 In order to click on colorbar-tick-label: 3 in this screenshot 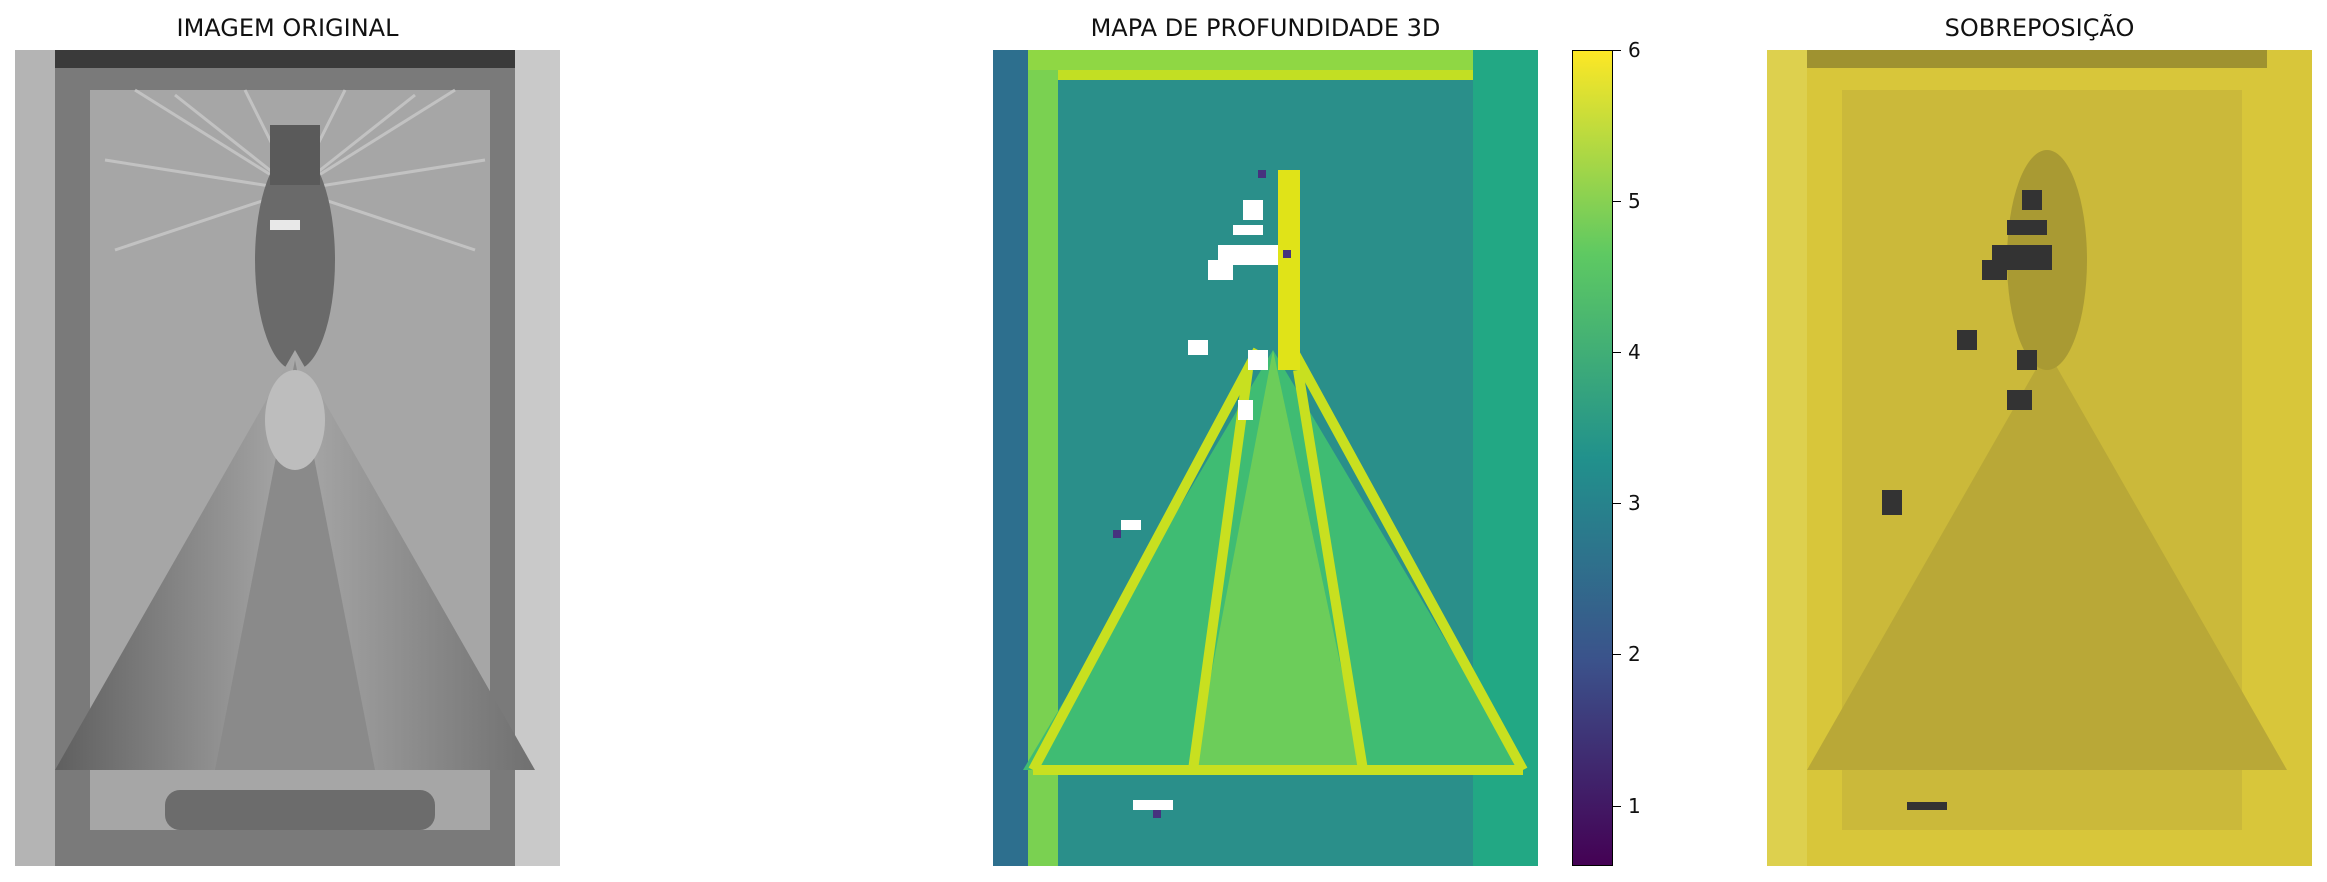, I will do `click(1634, 503)`.